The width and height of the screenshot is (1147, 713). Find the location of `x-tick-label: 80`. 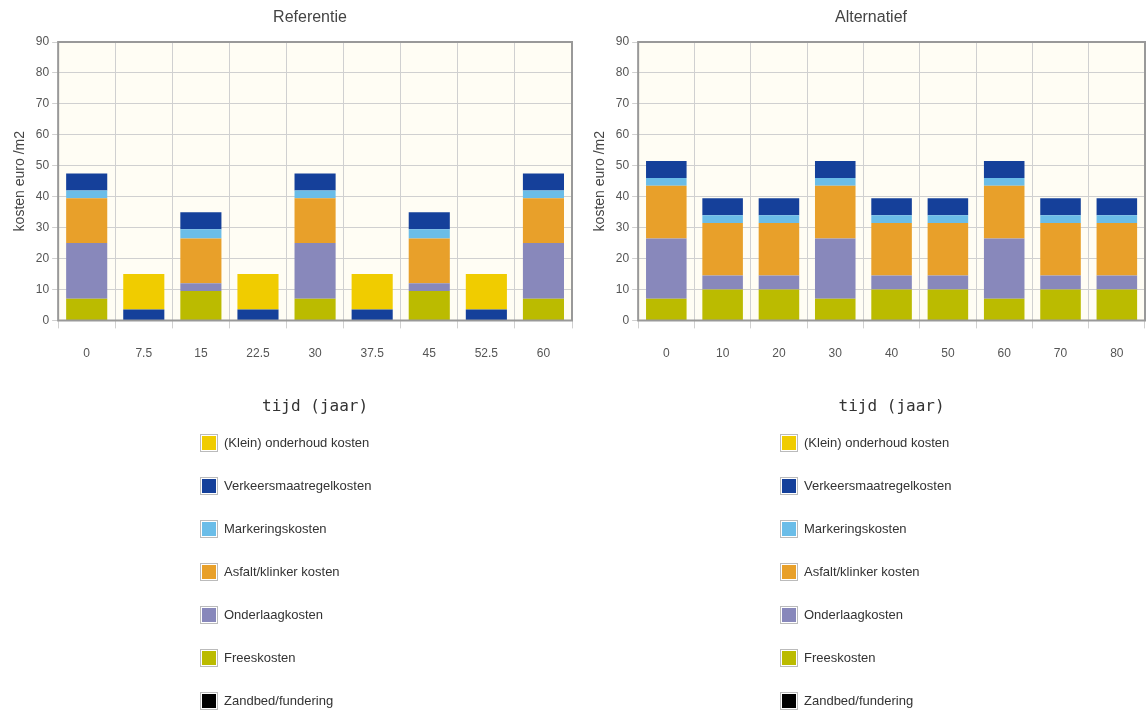

x-tick-label: 80 is located at coordinates (1117, 352).